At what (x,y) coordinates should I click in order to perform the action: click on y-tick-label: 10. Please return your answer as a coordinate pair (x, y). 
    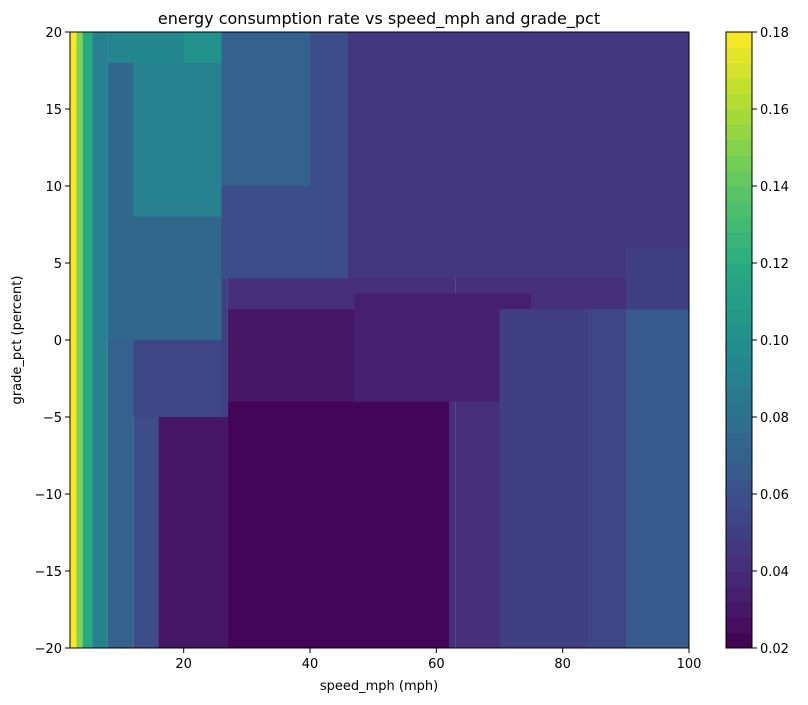
    Looking at the image, I should click on (53, 187).